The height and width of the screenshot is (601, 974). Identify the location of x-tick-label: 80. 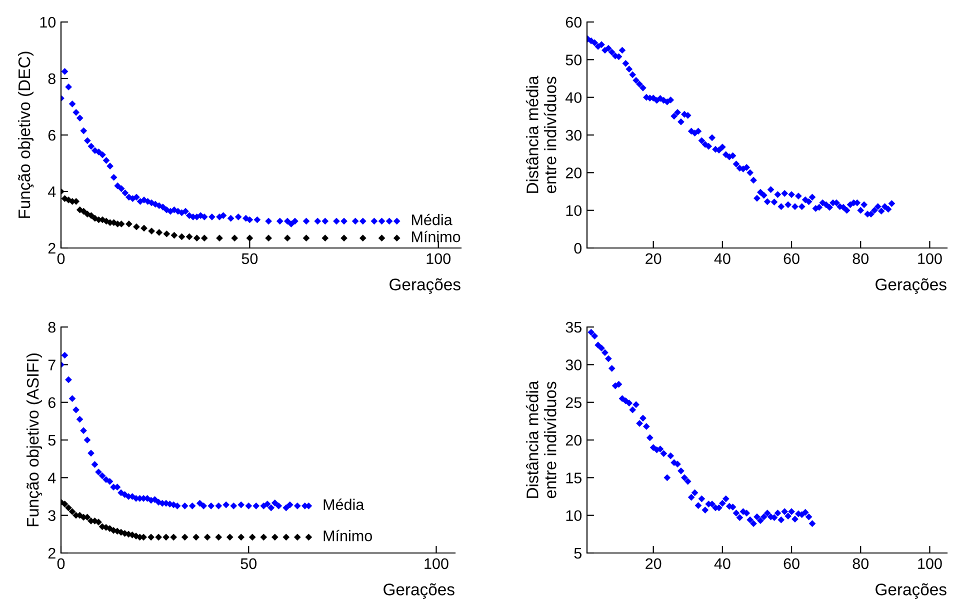
(860, 564).